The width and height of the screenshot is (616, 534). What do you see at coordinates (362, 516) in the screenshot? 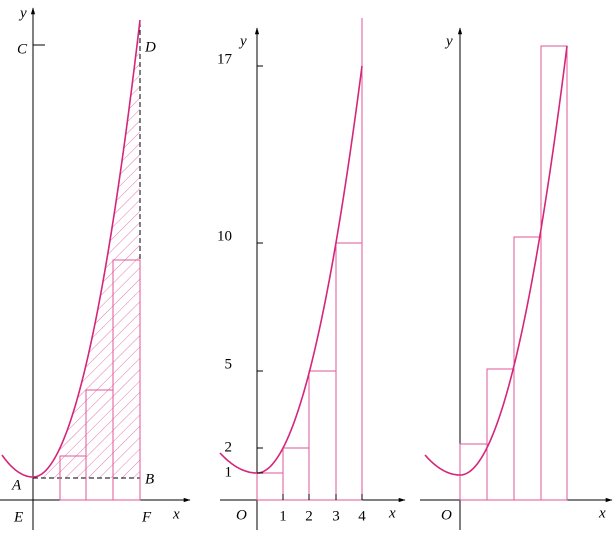
I see `x-tick-label: 4` at bounding box center [362, 516].